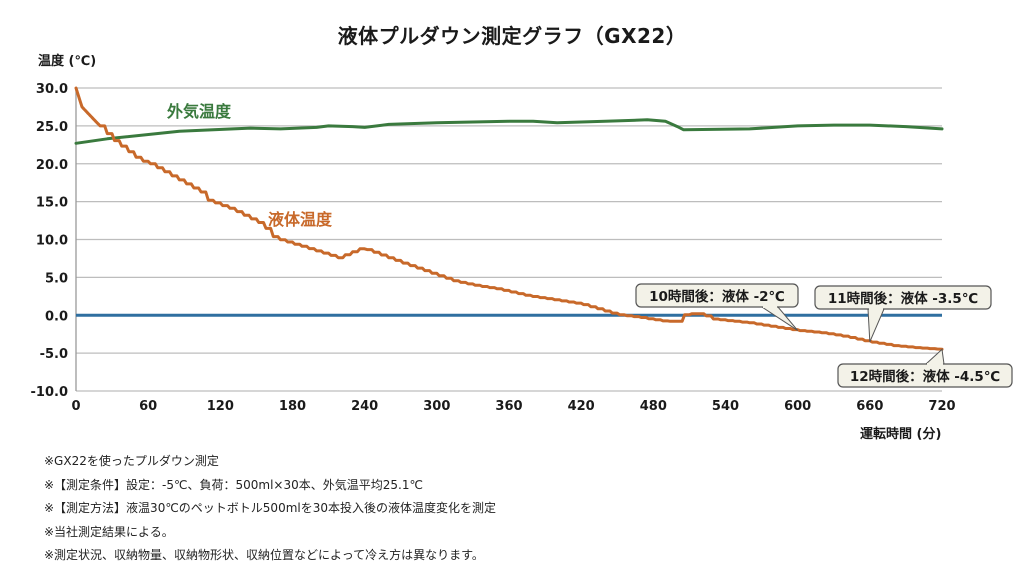 This screenshot has height=574, width=1024. What do you see at coordinates (220, 406) in the screenshot?
I see `x-tick-label: 120` at bounding box center [220, 406].